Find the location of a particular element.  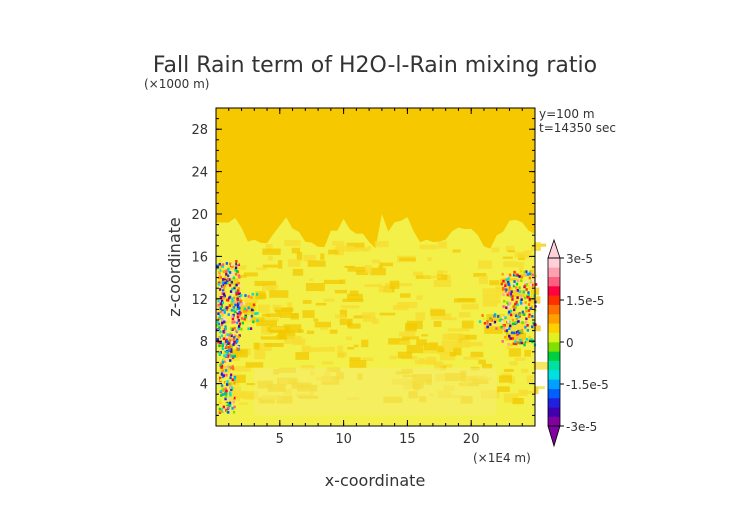

colorbar-tick-label: 3e-5 is located at coordinates (579, 259).